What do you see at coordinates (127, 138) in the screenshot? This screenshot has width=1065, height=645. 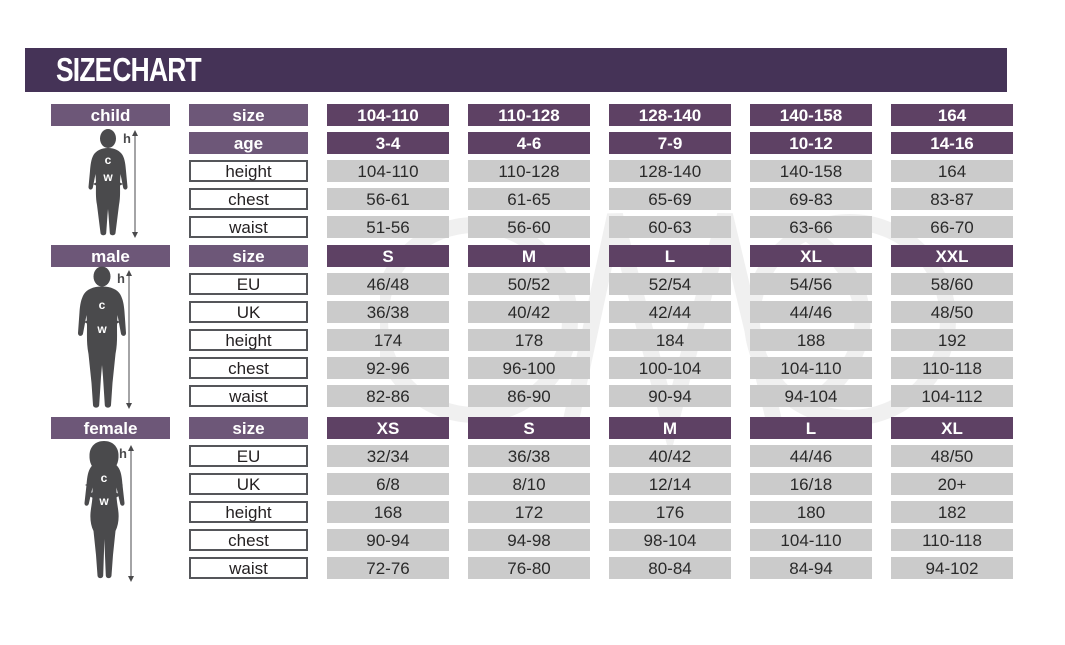 I see `child-height-label: h` at bounding box center [127, 138].